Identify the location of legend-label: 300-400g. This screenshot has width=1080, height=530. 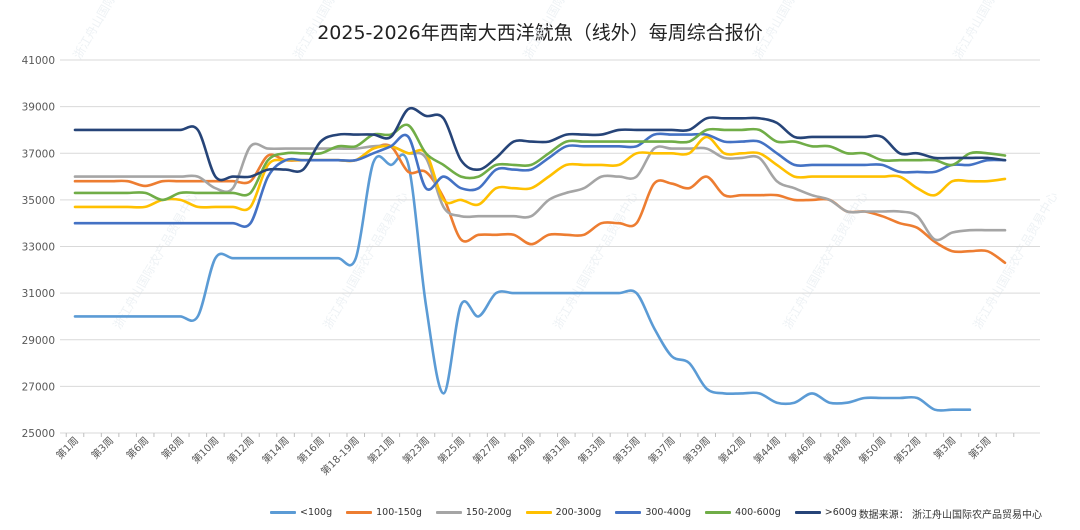
(668, 512).